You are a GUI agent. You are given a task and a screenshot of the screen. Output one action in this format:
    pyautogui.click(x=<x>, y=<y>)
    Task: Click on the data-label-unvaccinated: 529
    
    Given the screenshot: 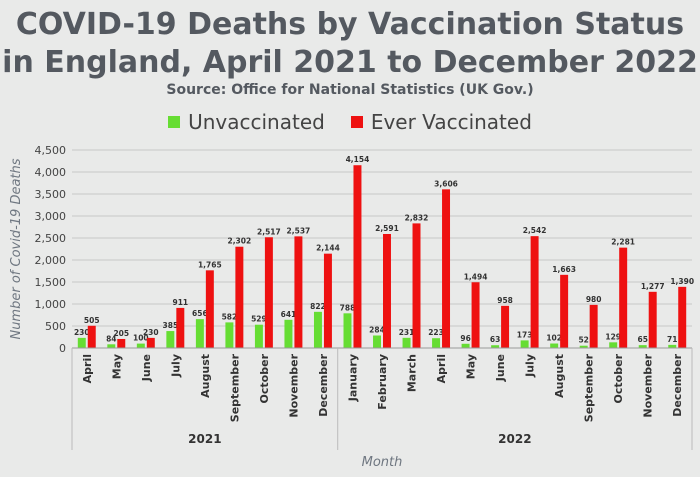 What is the action you would take?
    pyautogui.click(x=259, y=319)
    